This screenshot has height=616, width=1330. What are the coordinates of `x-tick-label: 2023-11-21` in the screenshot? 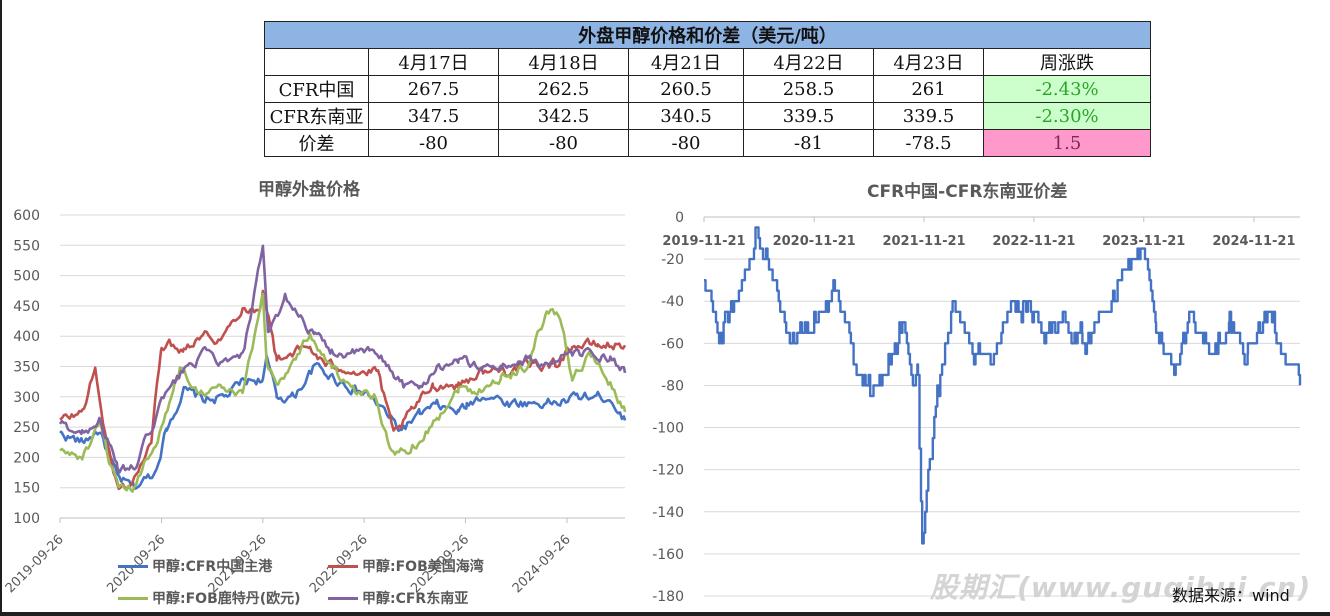 It's located at (1143, 241).